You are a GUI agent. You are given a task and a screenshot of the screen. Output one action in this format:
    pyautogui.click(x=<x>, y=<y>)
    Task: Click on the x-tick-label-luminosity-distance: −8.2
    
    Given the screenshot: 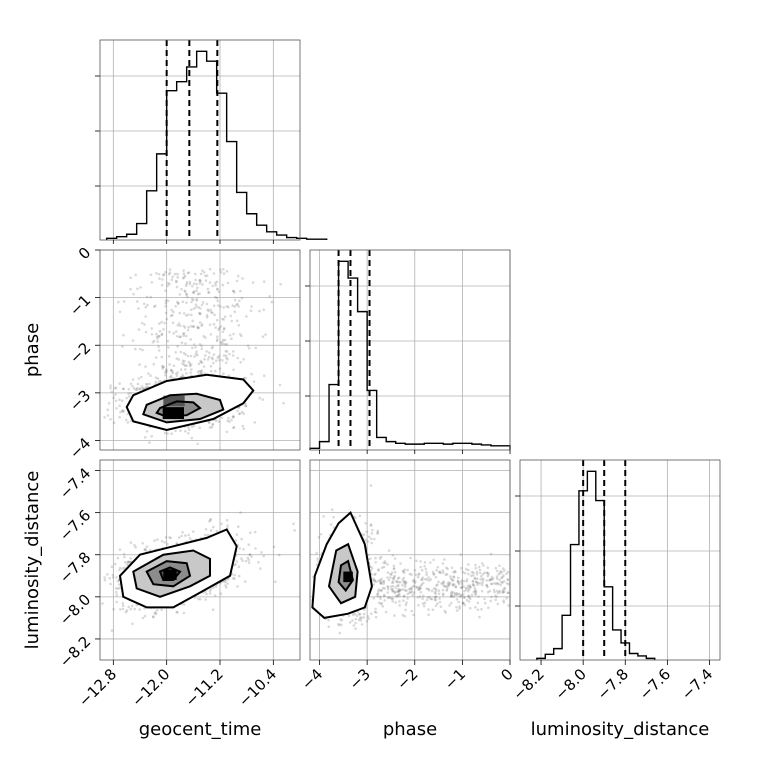 What is the action you would take?
    pyautogui.click(x=528, y=684)
    